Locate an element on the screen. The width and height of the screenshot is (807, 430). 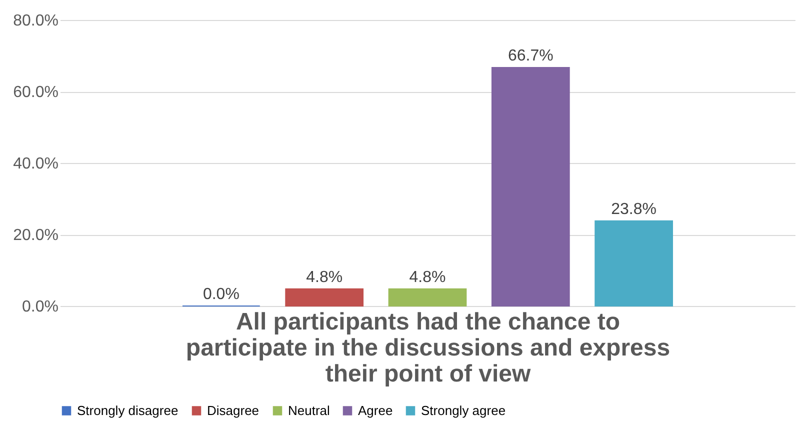
data-label: 23.8% is located at coordinates (634, 209).